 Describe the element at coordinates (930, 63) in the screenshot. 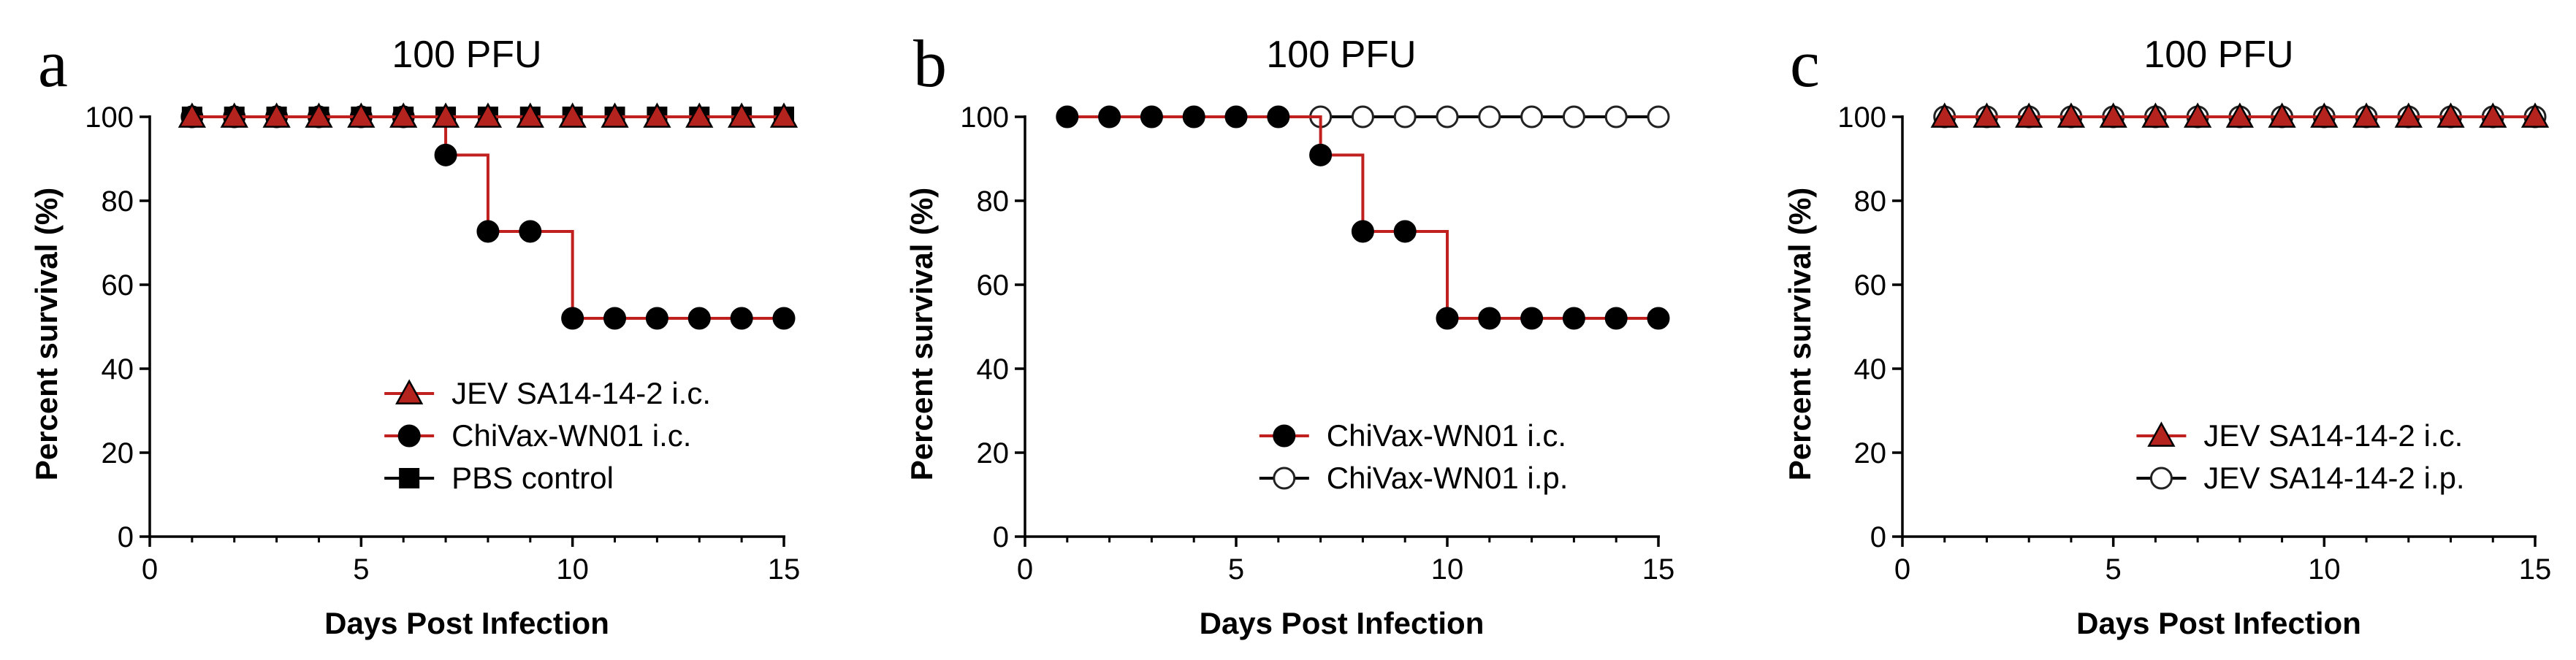

I see `panel-letter: b` at that location.